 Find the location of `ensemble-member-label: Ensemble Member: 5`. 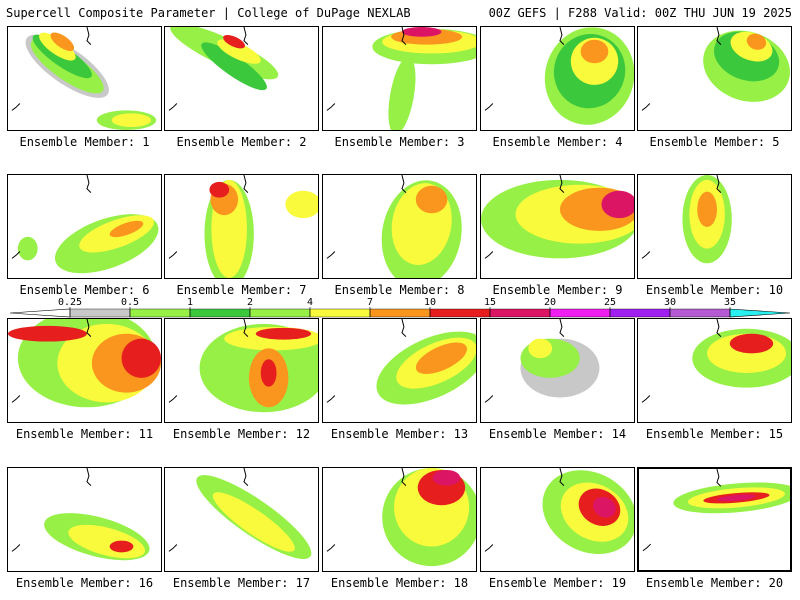

ensemble-member-label: Ensemble Member: 5 is located at coordinates (714, 142).